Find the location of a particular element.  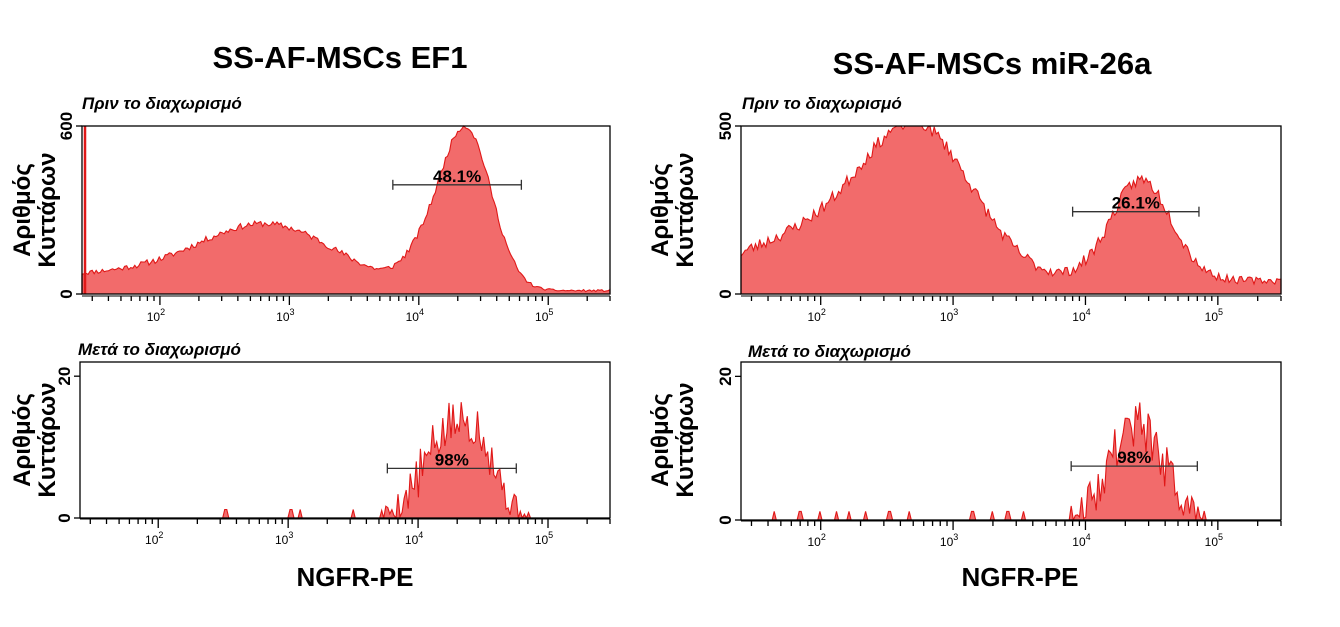

plot-area: 0 500 10² 10³ 10⁴ 10⁵ 26.1% is located at coordinates (999, 218).